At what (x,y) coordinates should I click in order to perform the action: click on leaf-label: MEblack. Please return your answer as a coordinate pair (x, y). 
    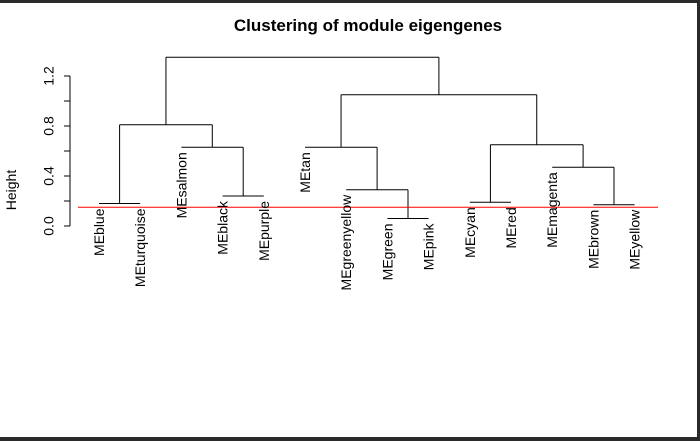
    Looking at the image, I should click on (223, 227).